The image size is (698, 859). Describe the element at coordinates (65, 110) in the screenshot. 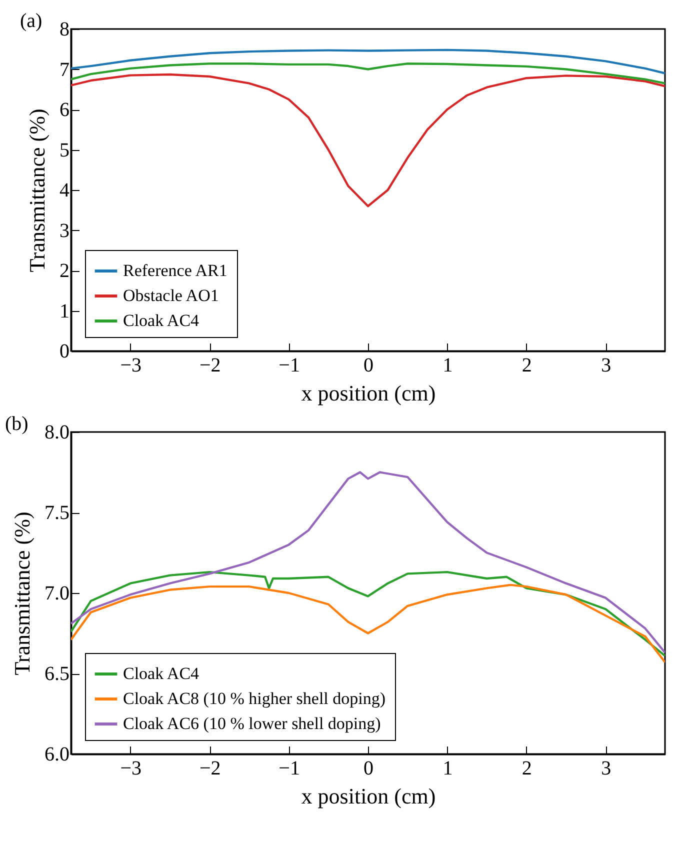

I see `y-tick-label: 6` at that location.